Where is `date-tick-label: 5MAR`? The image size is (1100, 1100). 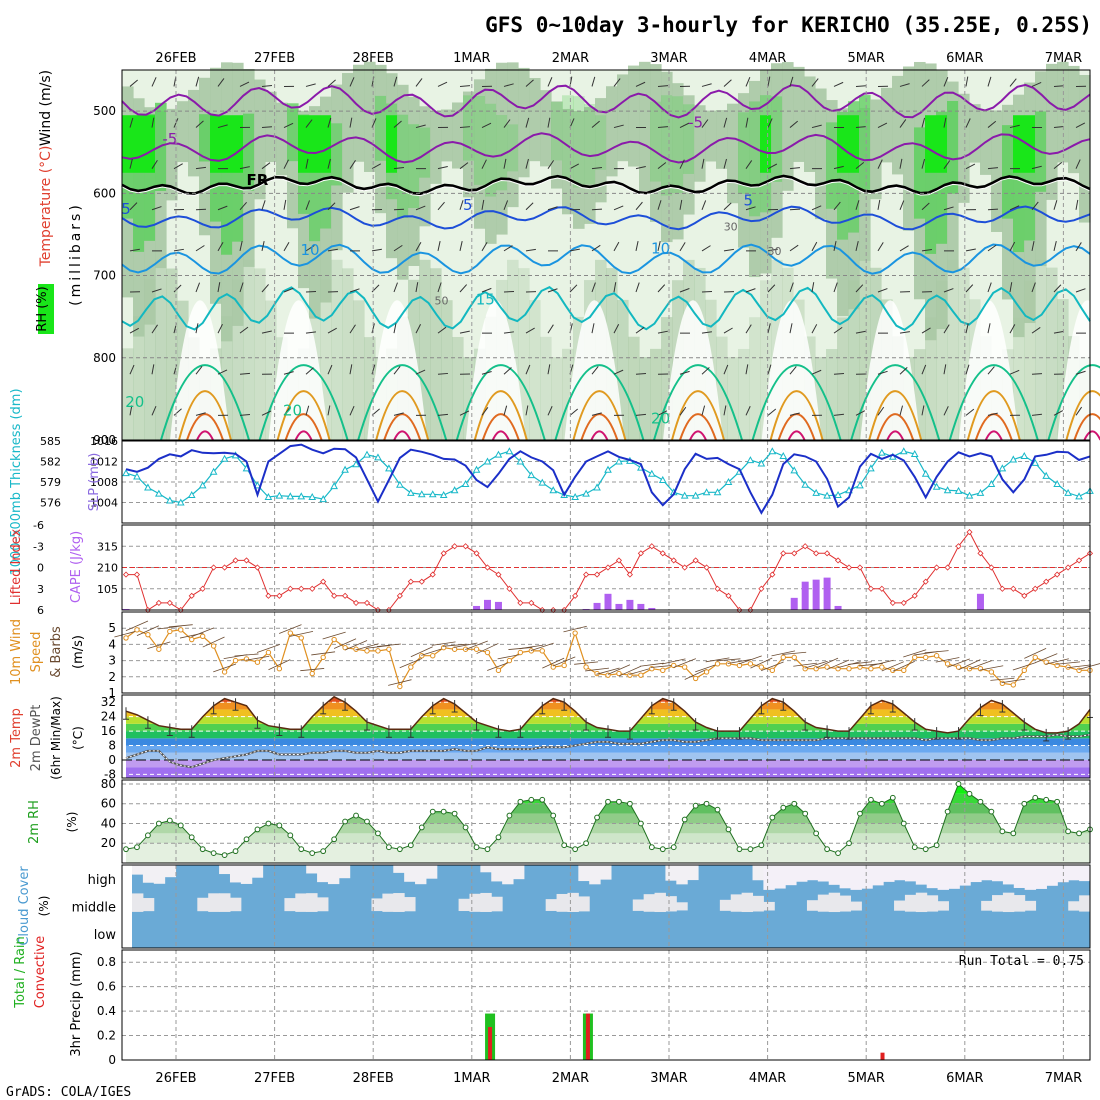
date-tick-label: 5MAR is located at coordinates (865, 1078).